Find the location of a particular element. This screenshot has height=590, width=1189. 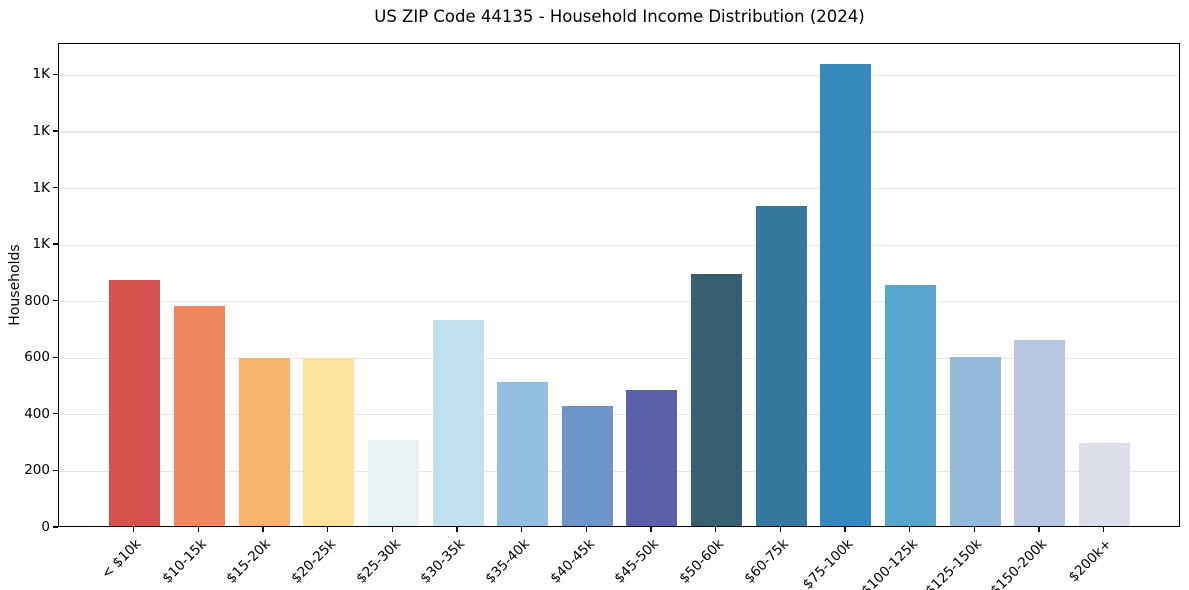

y-tick-label: 400 is located at coordinates (37, 413).